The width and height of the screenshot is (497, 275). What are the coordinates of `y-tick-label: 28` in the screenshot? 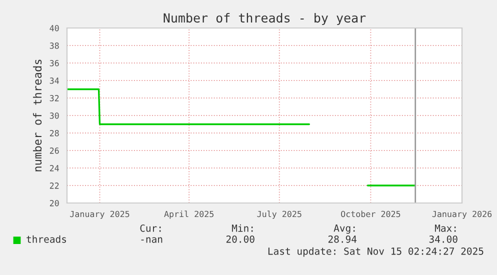 It's located at (54, 133).